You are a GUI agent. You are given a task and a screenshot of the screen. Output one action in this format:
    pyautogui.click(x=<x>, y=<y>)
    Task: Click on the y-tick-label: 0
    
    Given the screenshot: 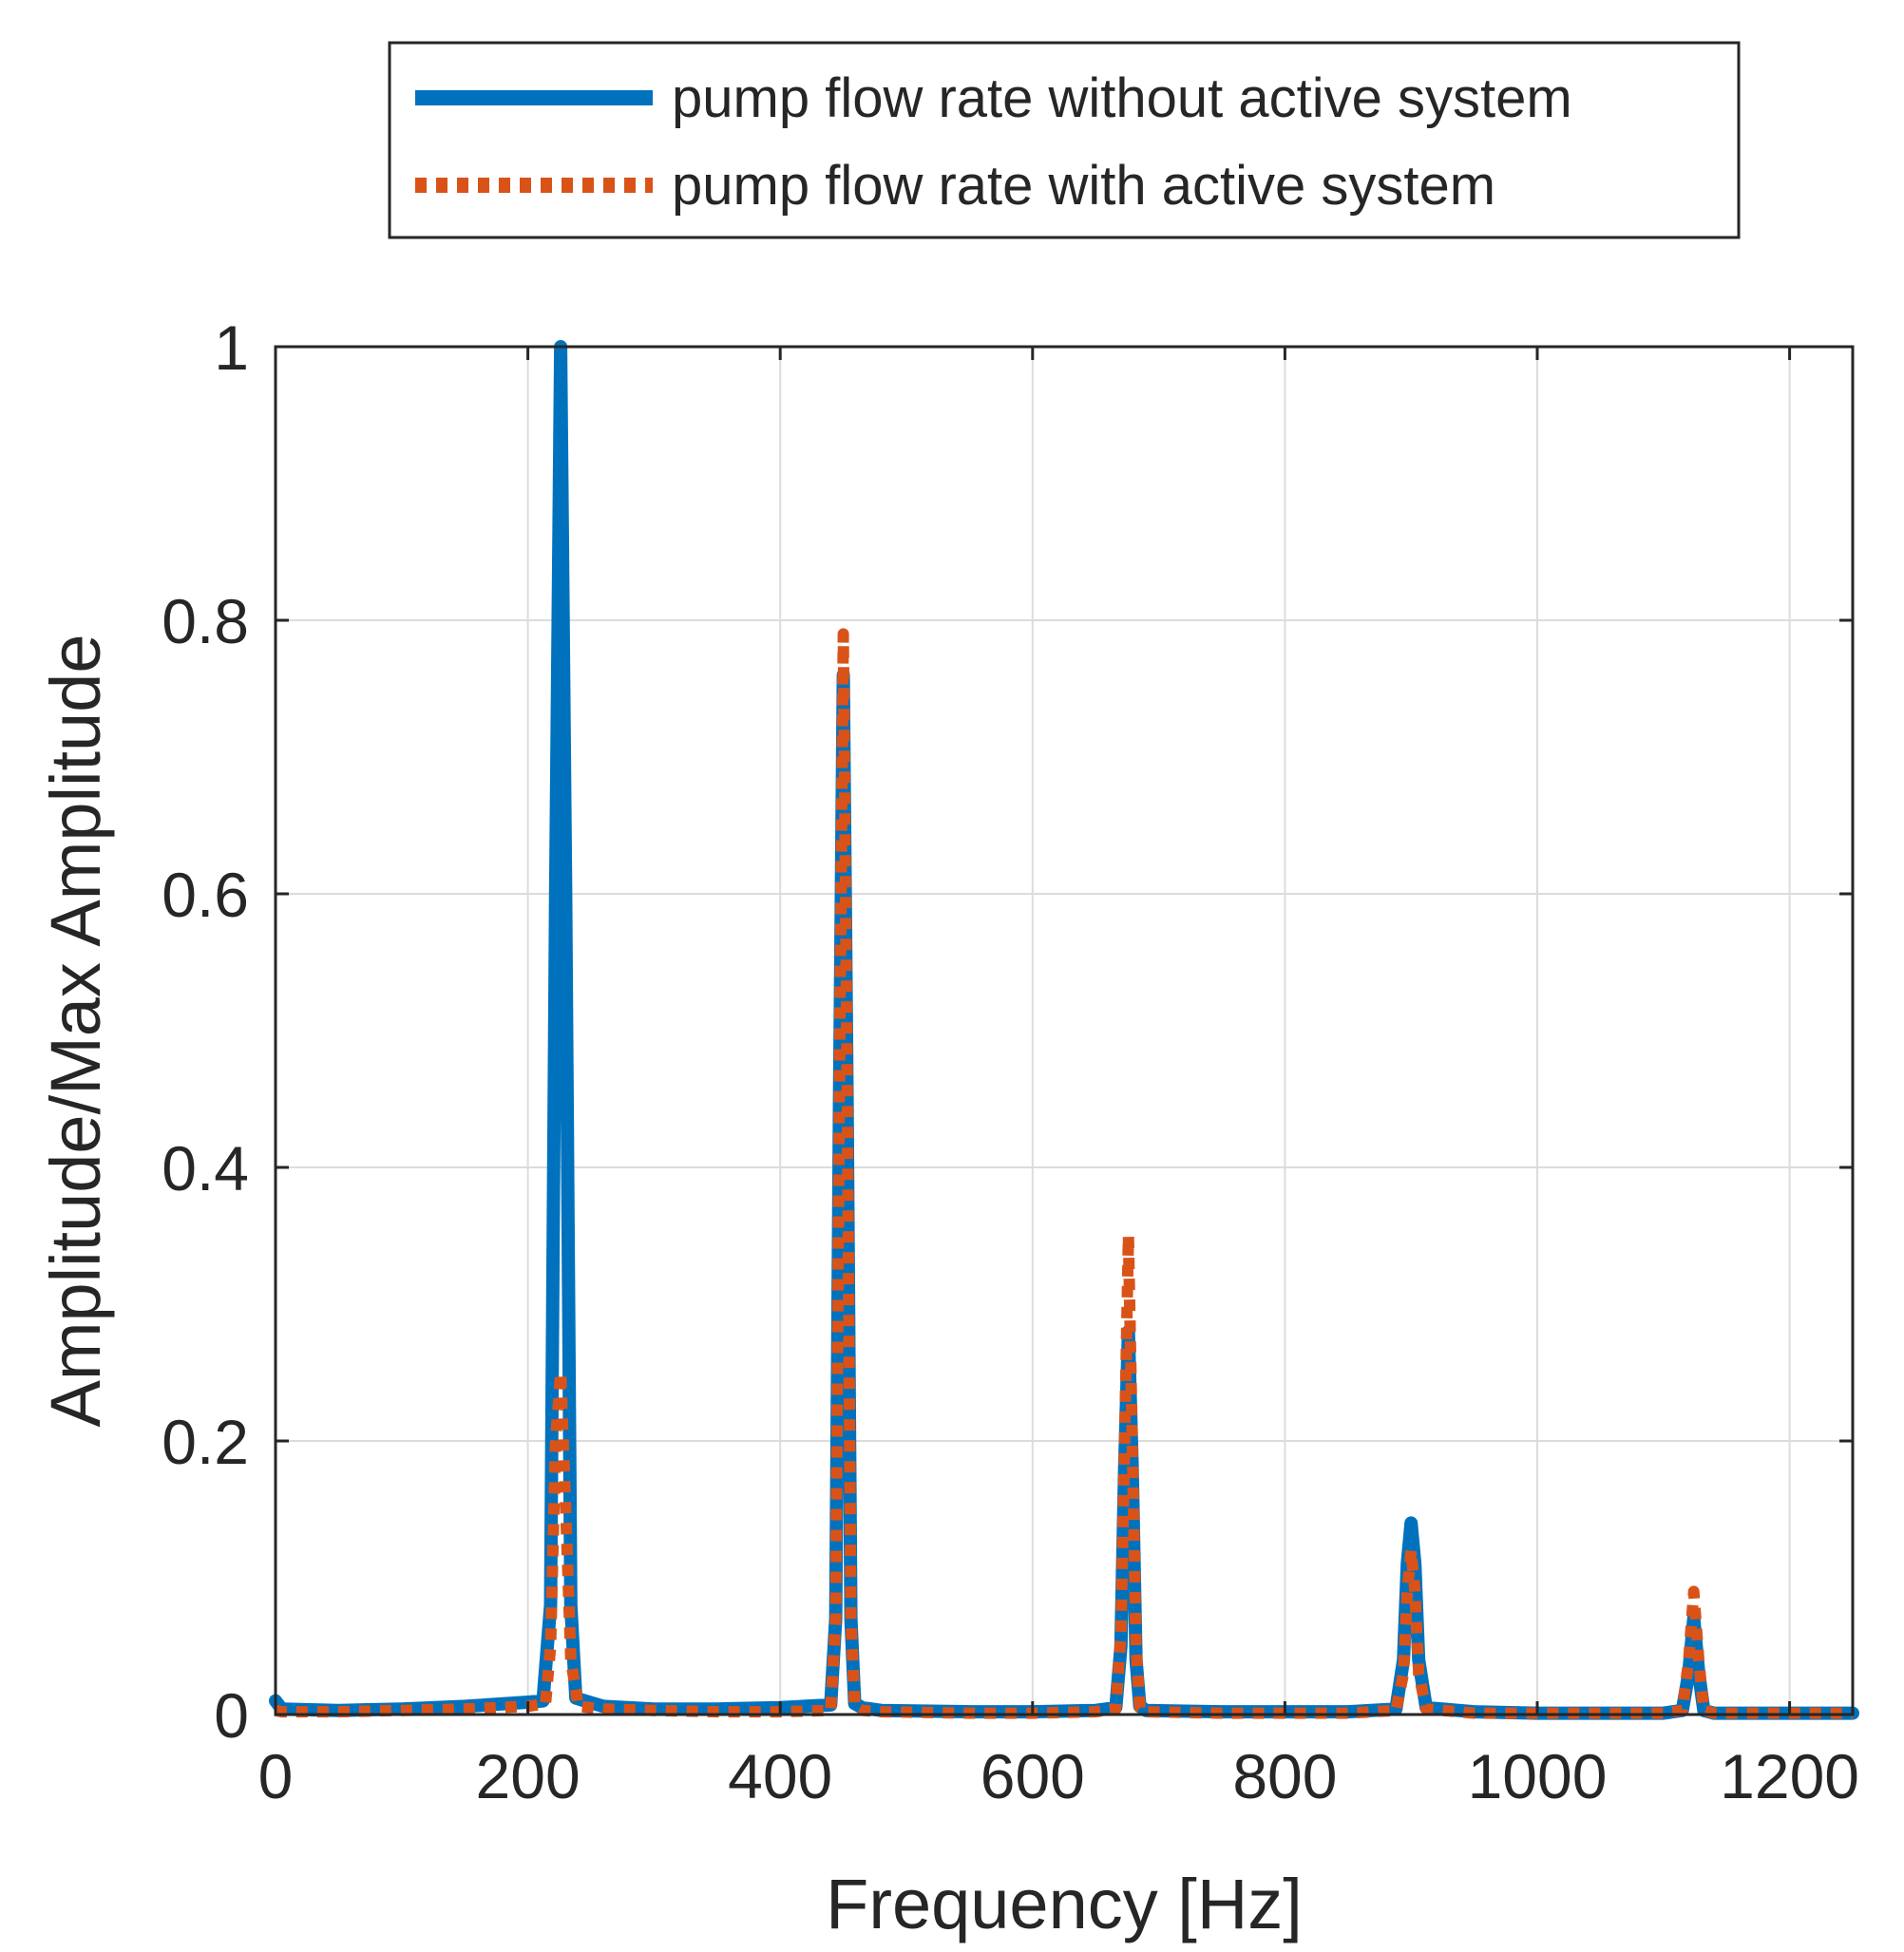 What is the action you would take?
    pyautogui.click(x=232, y=1716)
    